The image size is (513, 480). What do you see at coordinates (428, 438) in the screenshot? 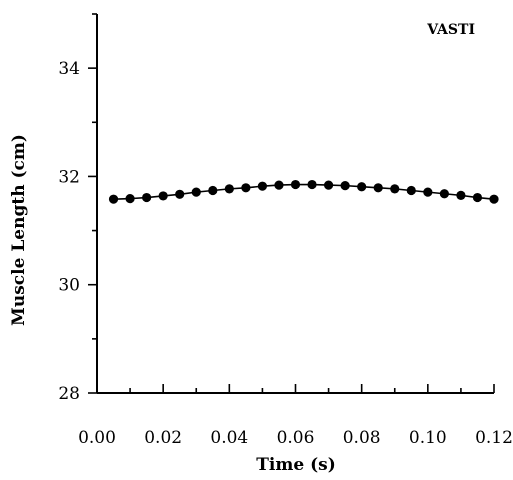
I see `x-tick-label: 0.10` at bounding box center [428, 438].